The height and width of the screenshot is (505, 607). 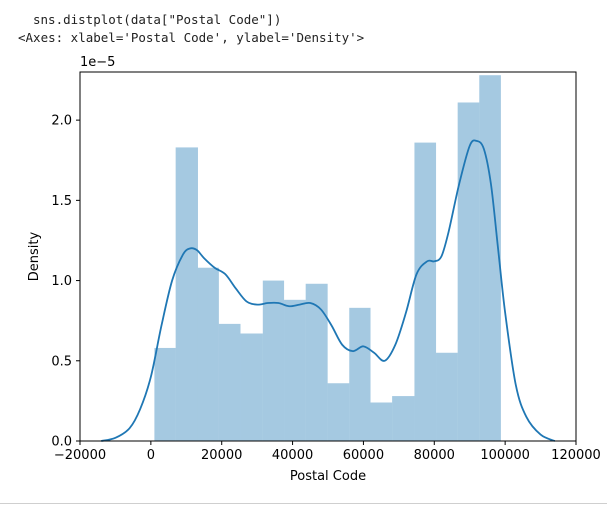 What do you see at coordinates (151, 455) in the screenshot?
I see `x-tick-label: 0` at bounding box center [151, 455].